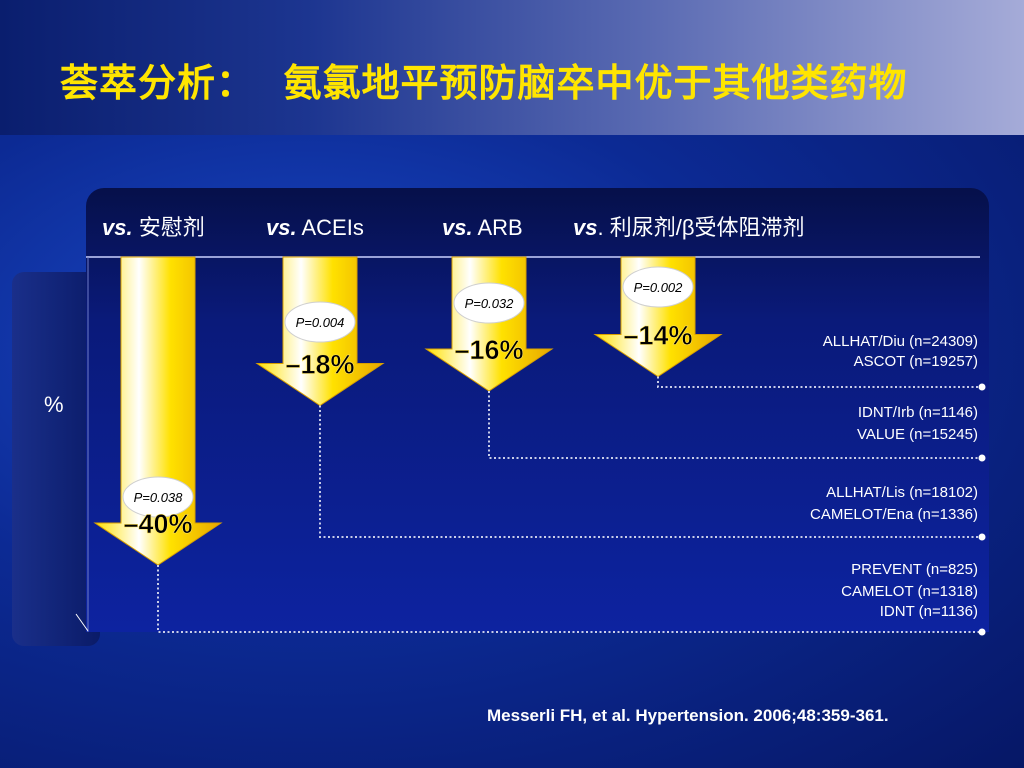 Image resolution: width=1024 pixels, height=768 pixels. I want to click on trial-label: ASCOT (n=19257), so click(916, 361).